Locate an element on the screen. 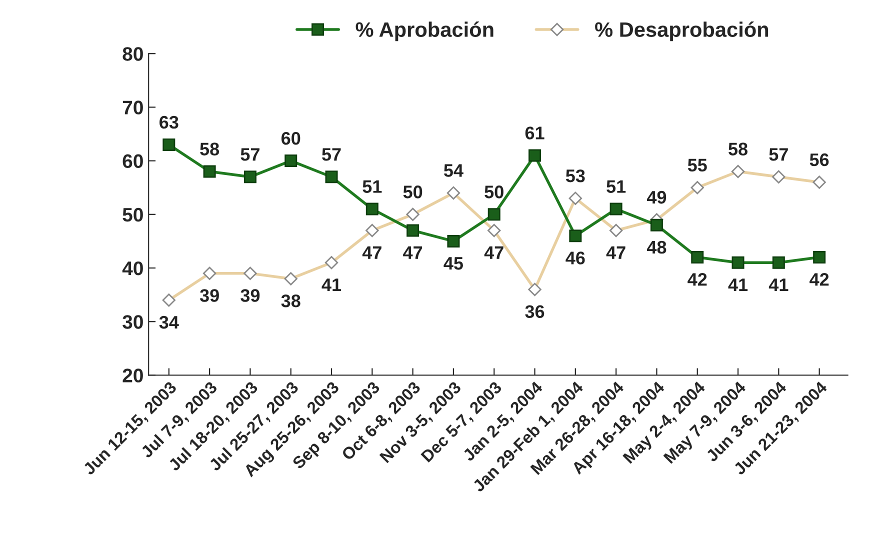  data-label: 34 is located at coordinates (169, 322).